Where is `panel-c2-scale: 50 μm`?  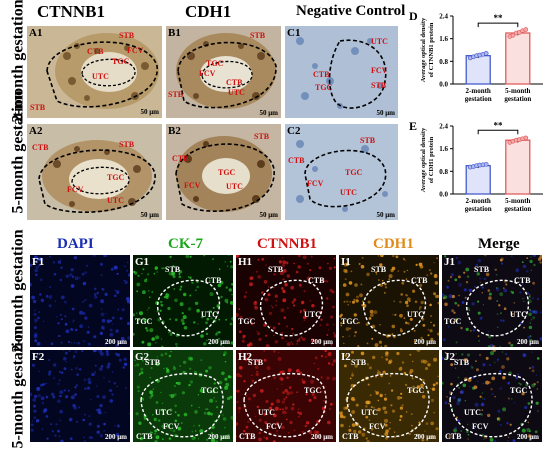
panel-c2-scale: 50 μm is located at coordinates (385, 215).